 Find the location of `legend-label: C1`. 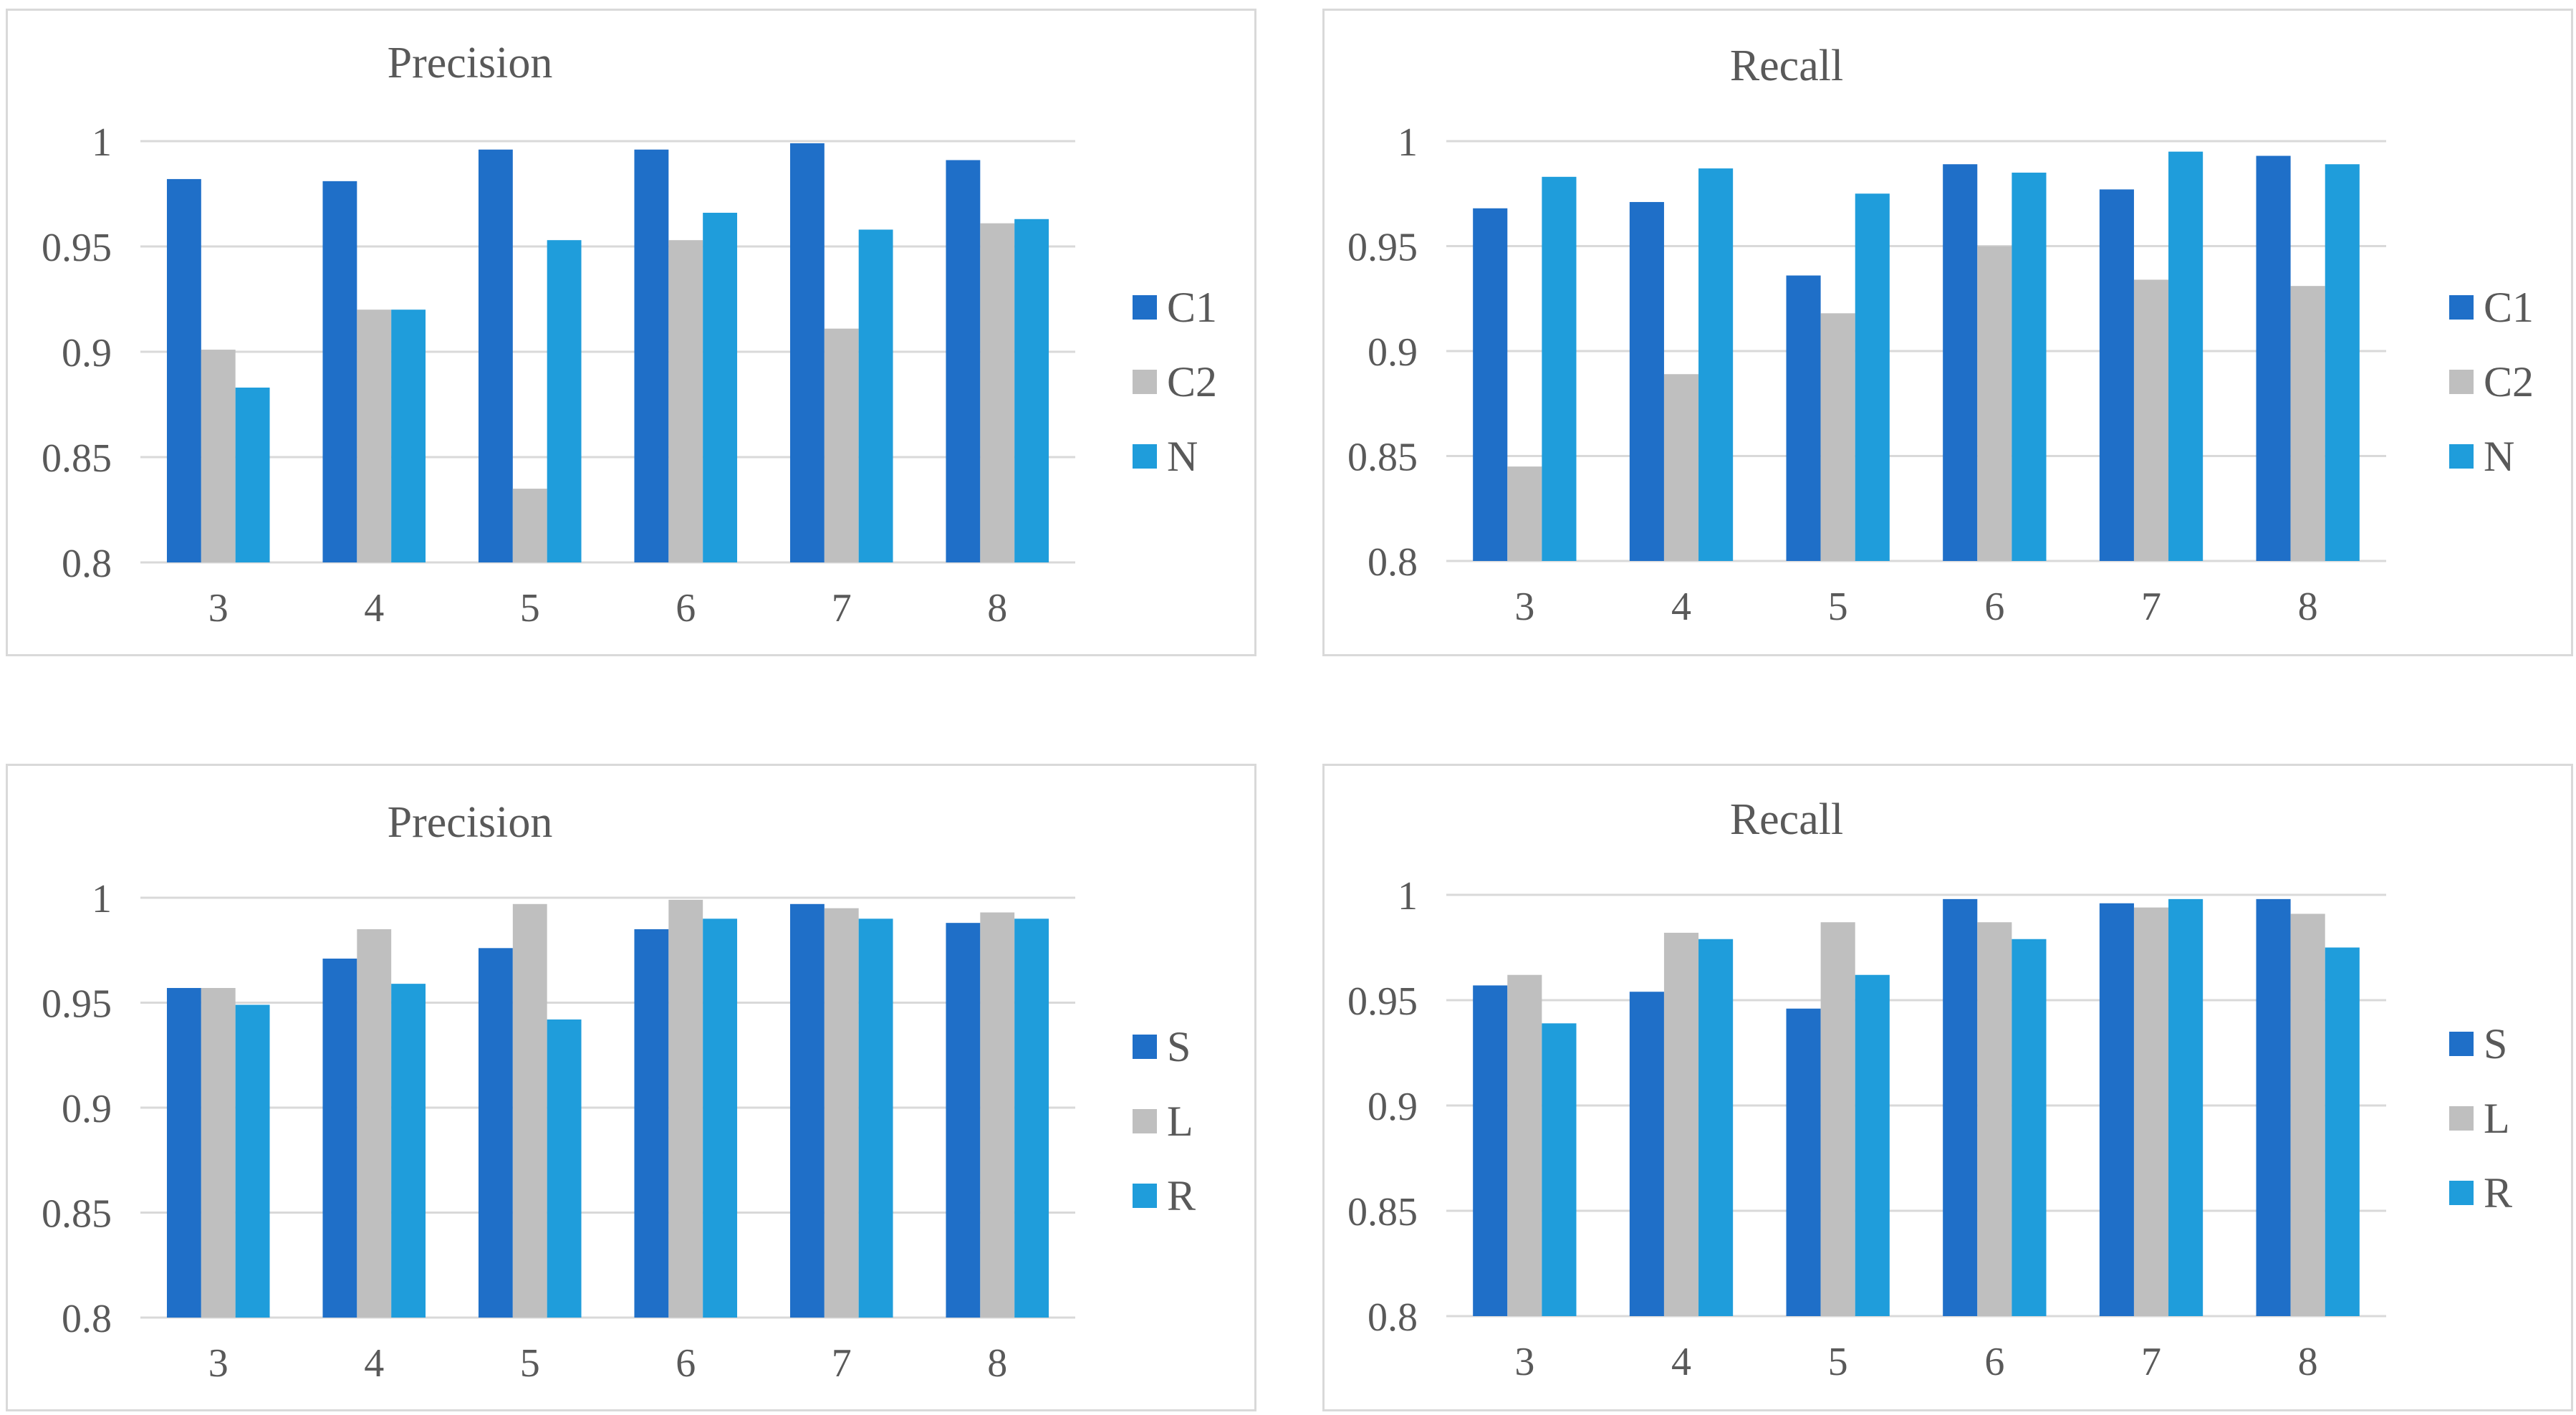

legend-label: C1 is located at coordinates (1193, 307).